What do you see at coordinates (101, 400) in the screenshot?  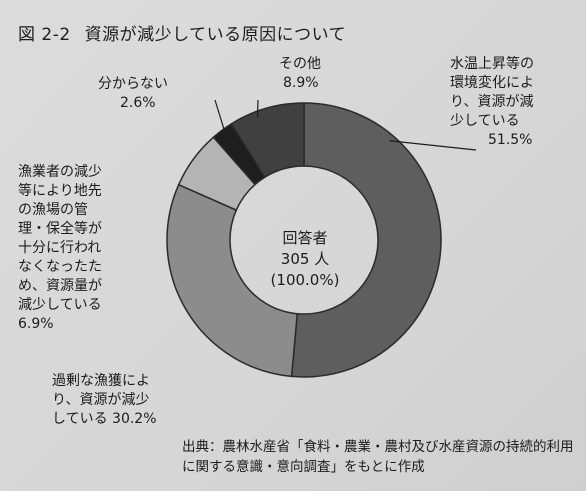 I see `label-line: り、資源が減少` at bounding box center [101, 400].